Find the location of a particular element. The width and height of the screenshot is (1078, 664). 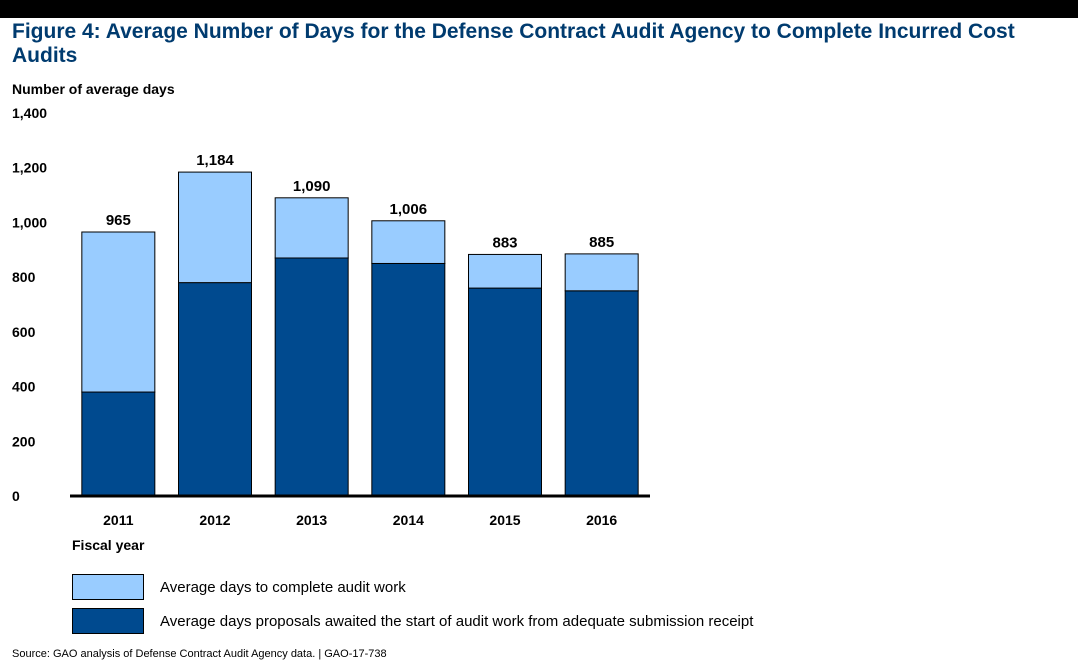

y-tick-label: 600 is located at coordinates (24, 332).